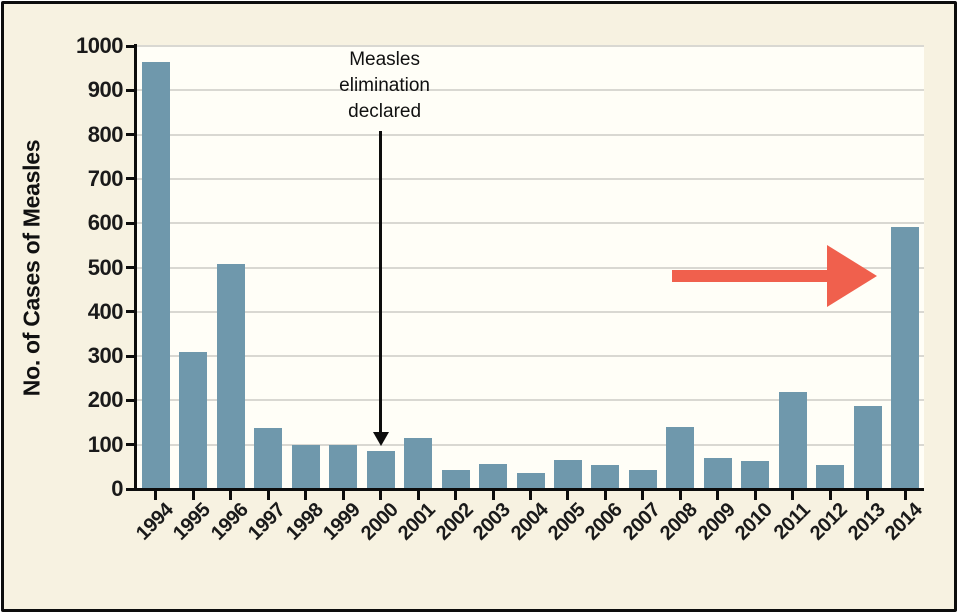 The height and width of the screenshot is (613, 958). What do you see at coordinates (105, 223) in the screenshot?
I see `y-tick-label-600: 600` at bounding box center [105, 223].